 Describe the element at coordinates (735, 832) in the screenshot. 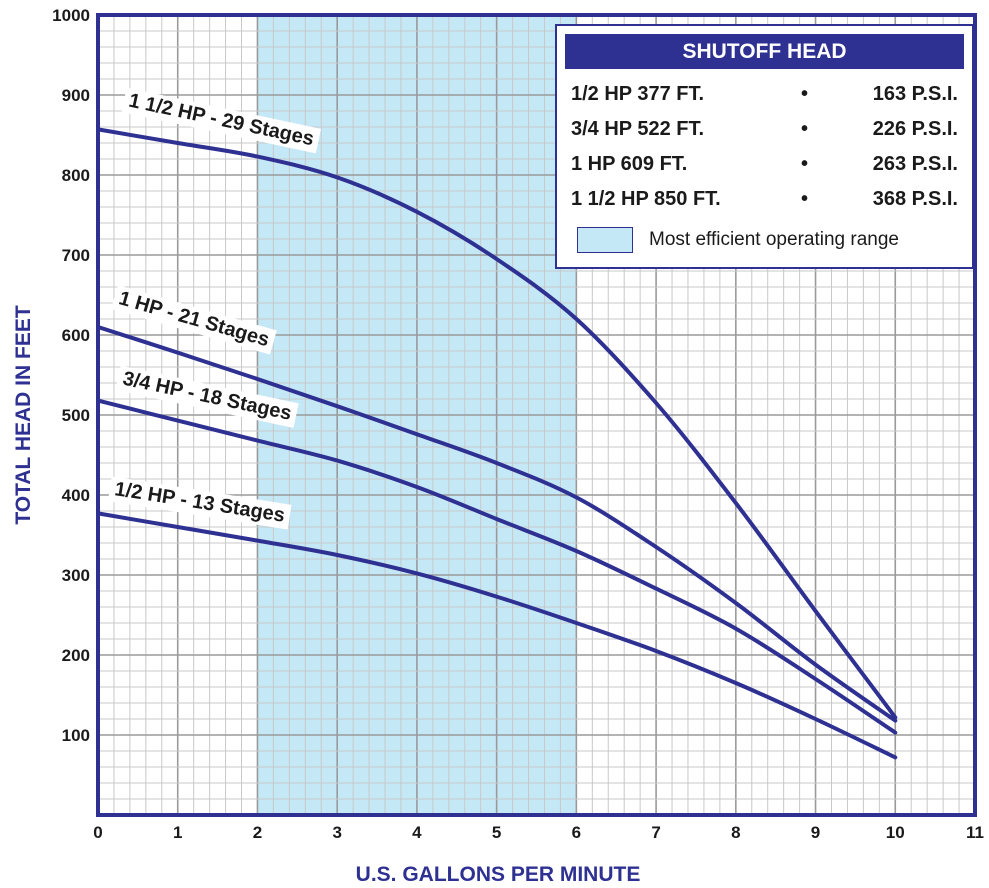

I see `x-tick-label: 8` at that location.